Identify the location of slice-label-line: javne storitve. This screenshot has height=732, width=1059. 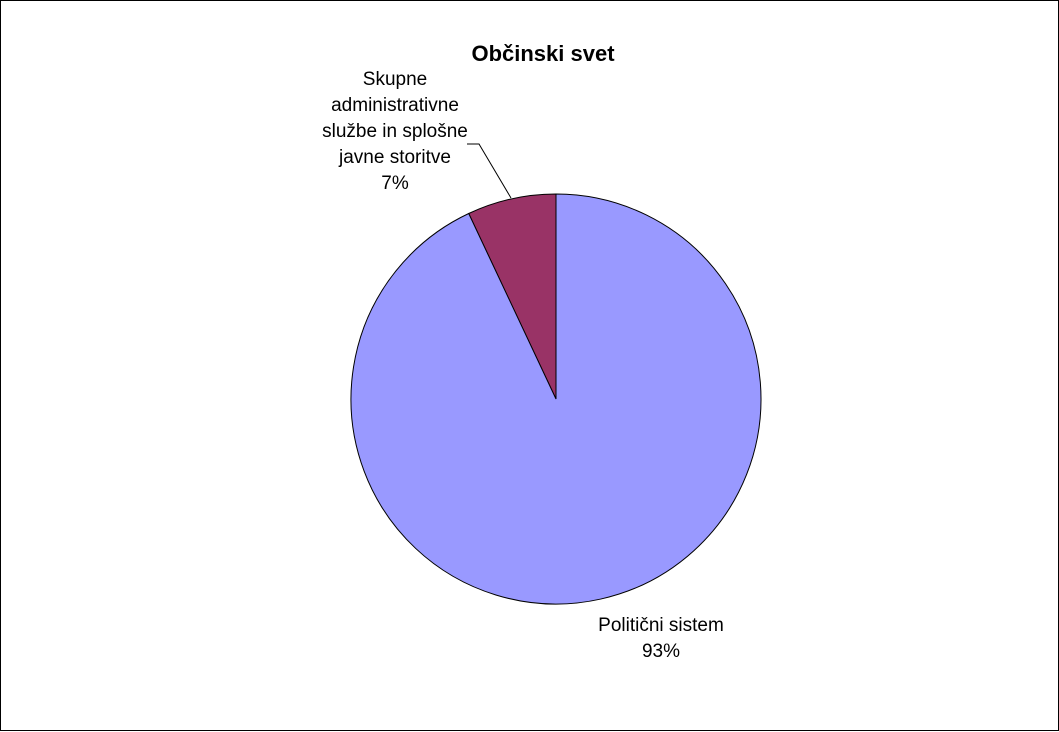
(394, 157).